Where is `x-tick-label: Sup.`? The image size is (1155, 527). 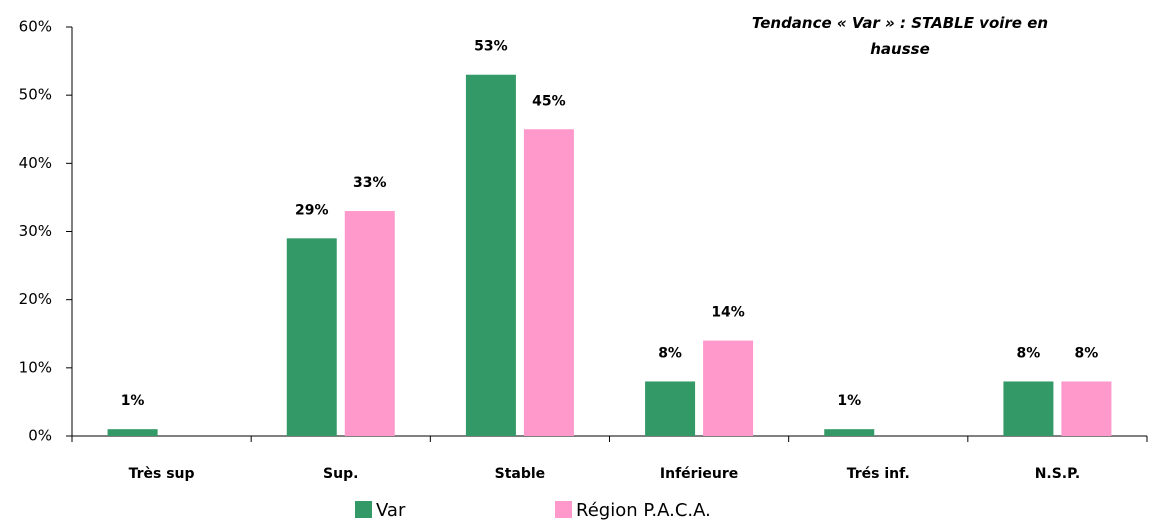
x-tick-label: Sup. is located at coordinates (340, 474).